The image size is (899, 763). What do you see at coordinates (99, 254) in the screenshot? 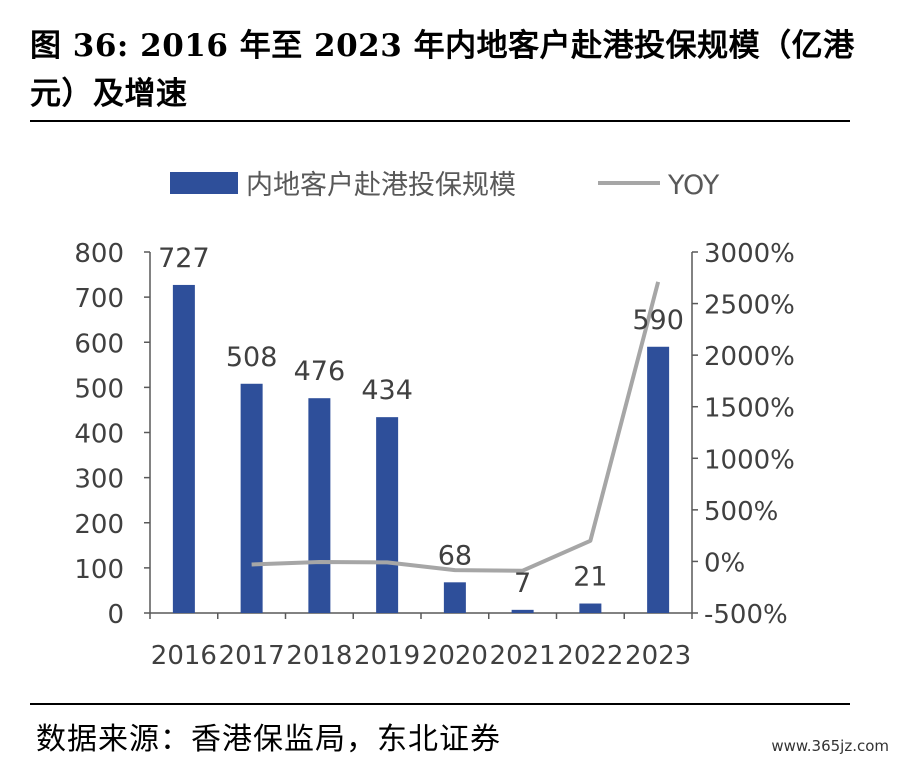
I see `y-left-tick-label: 800` at bounding box center [99, 254].